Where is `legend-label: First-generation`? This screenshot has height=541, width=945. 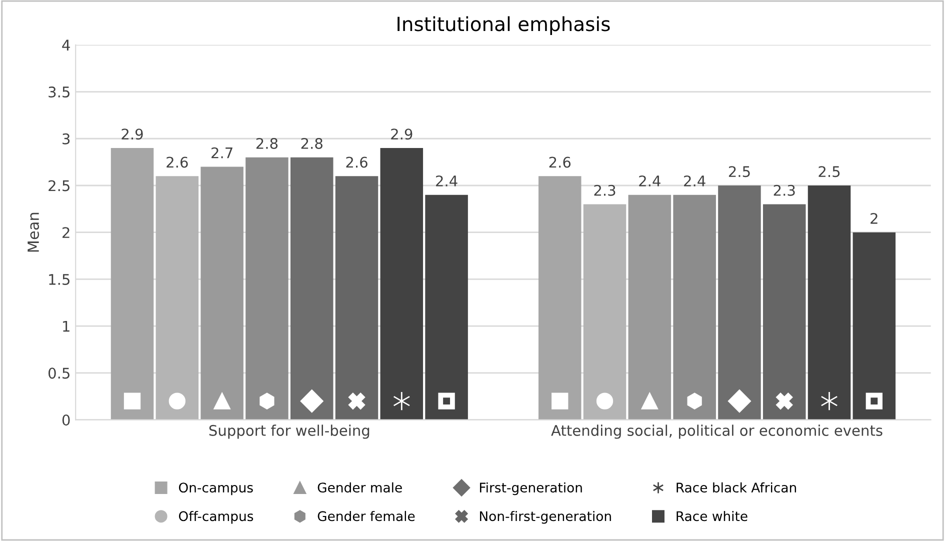 legend-label: First-generation is located at coordinates (531, 489).